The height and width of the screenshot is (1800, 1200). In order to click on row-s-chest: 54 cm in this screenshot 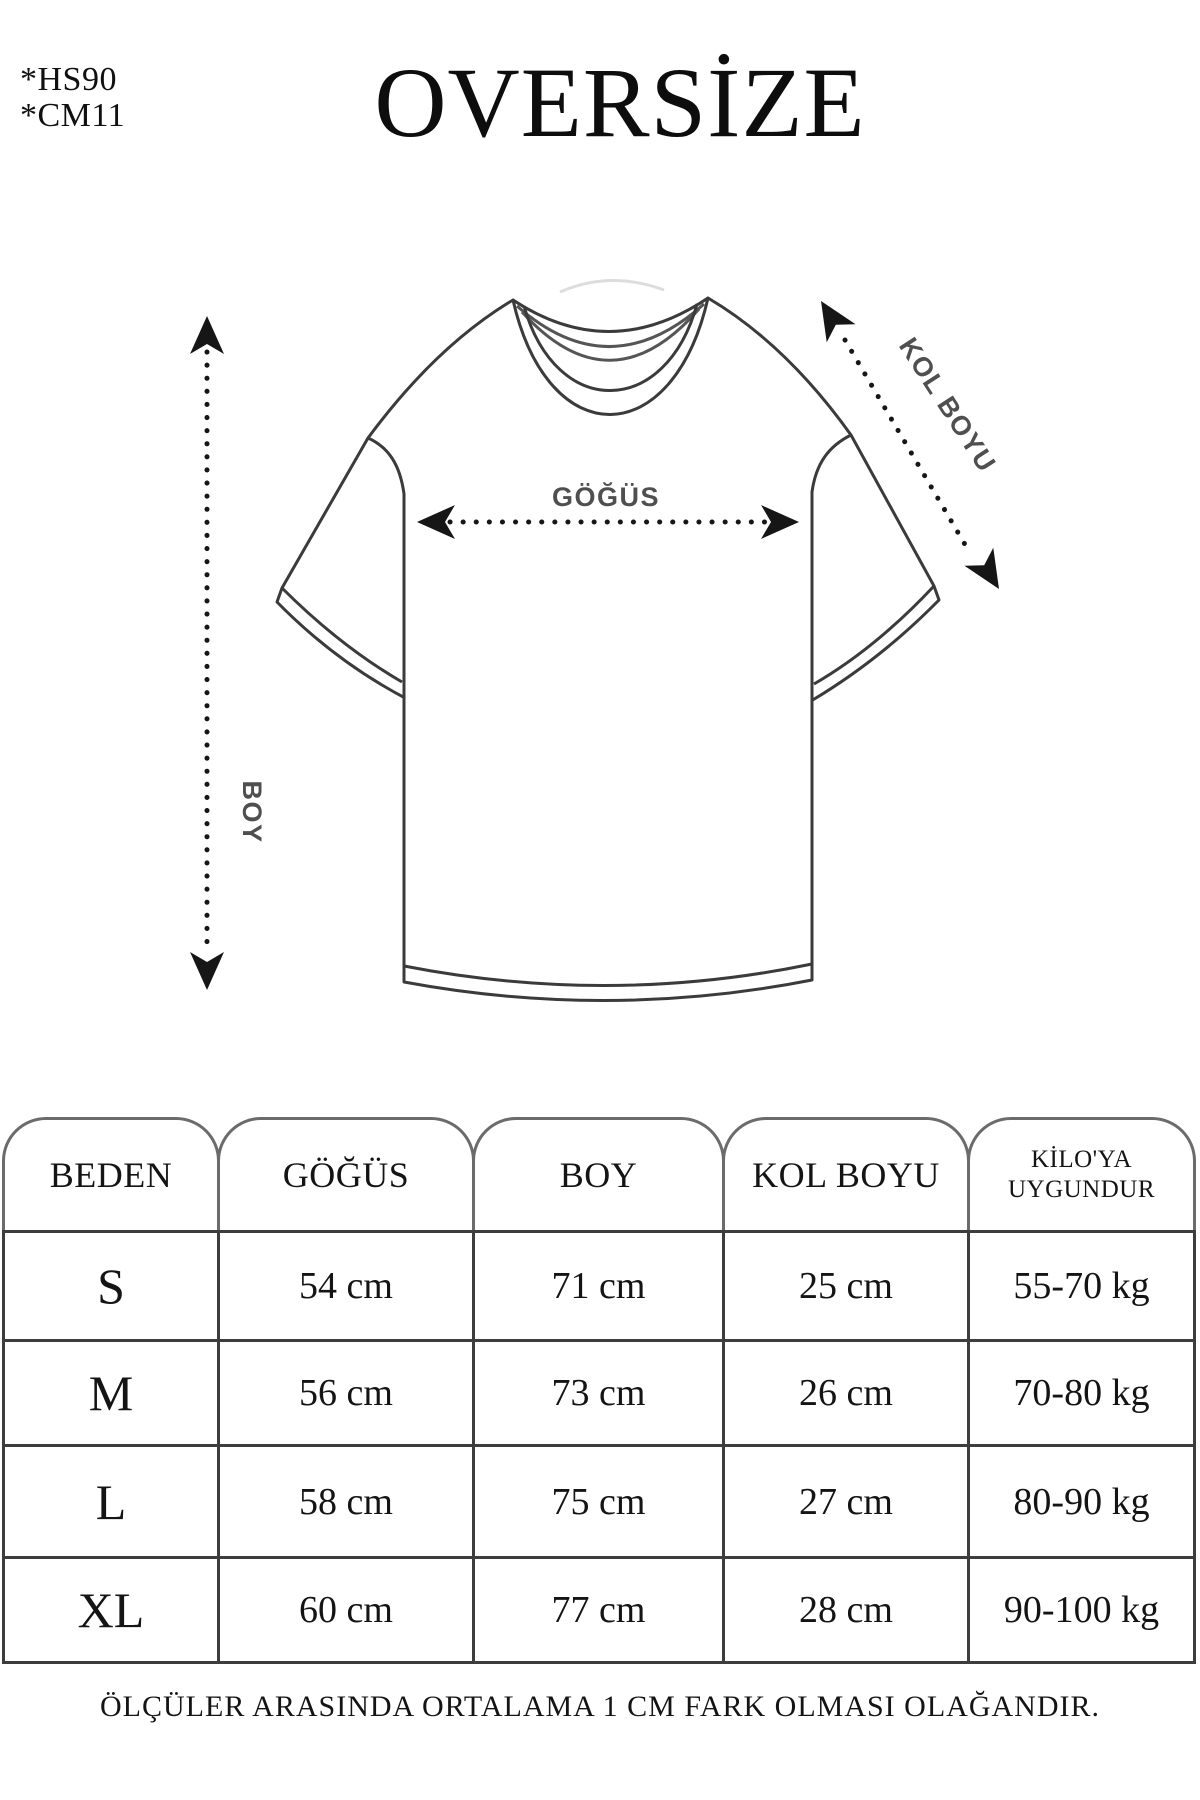, I will do `click(346, 1286)`.